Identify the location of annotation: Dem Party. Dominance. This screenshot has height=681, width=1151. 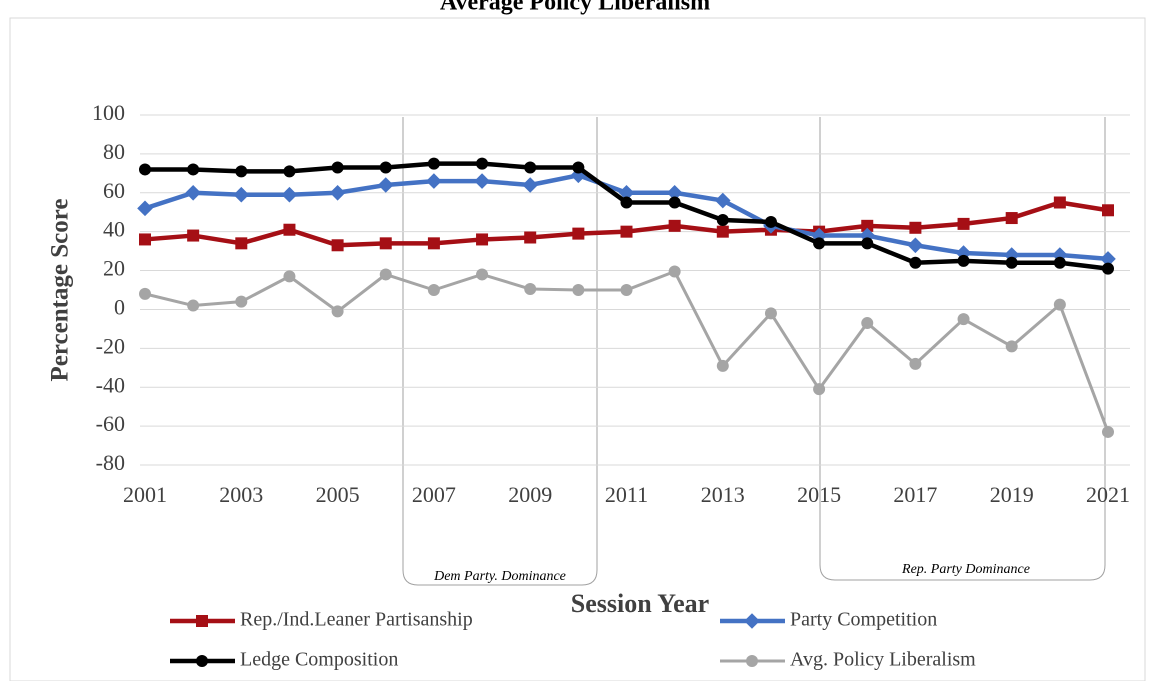
(499, 576).